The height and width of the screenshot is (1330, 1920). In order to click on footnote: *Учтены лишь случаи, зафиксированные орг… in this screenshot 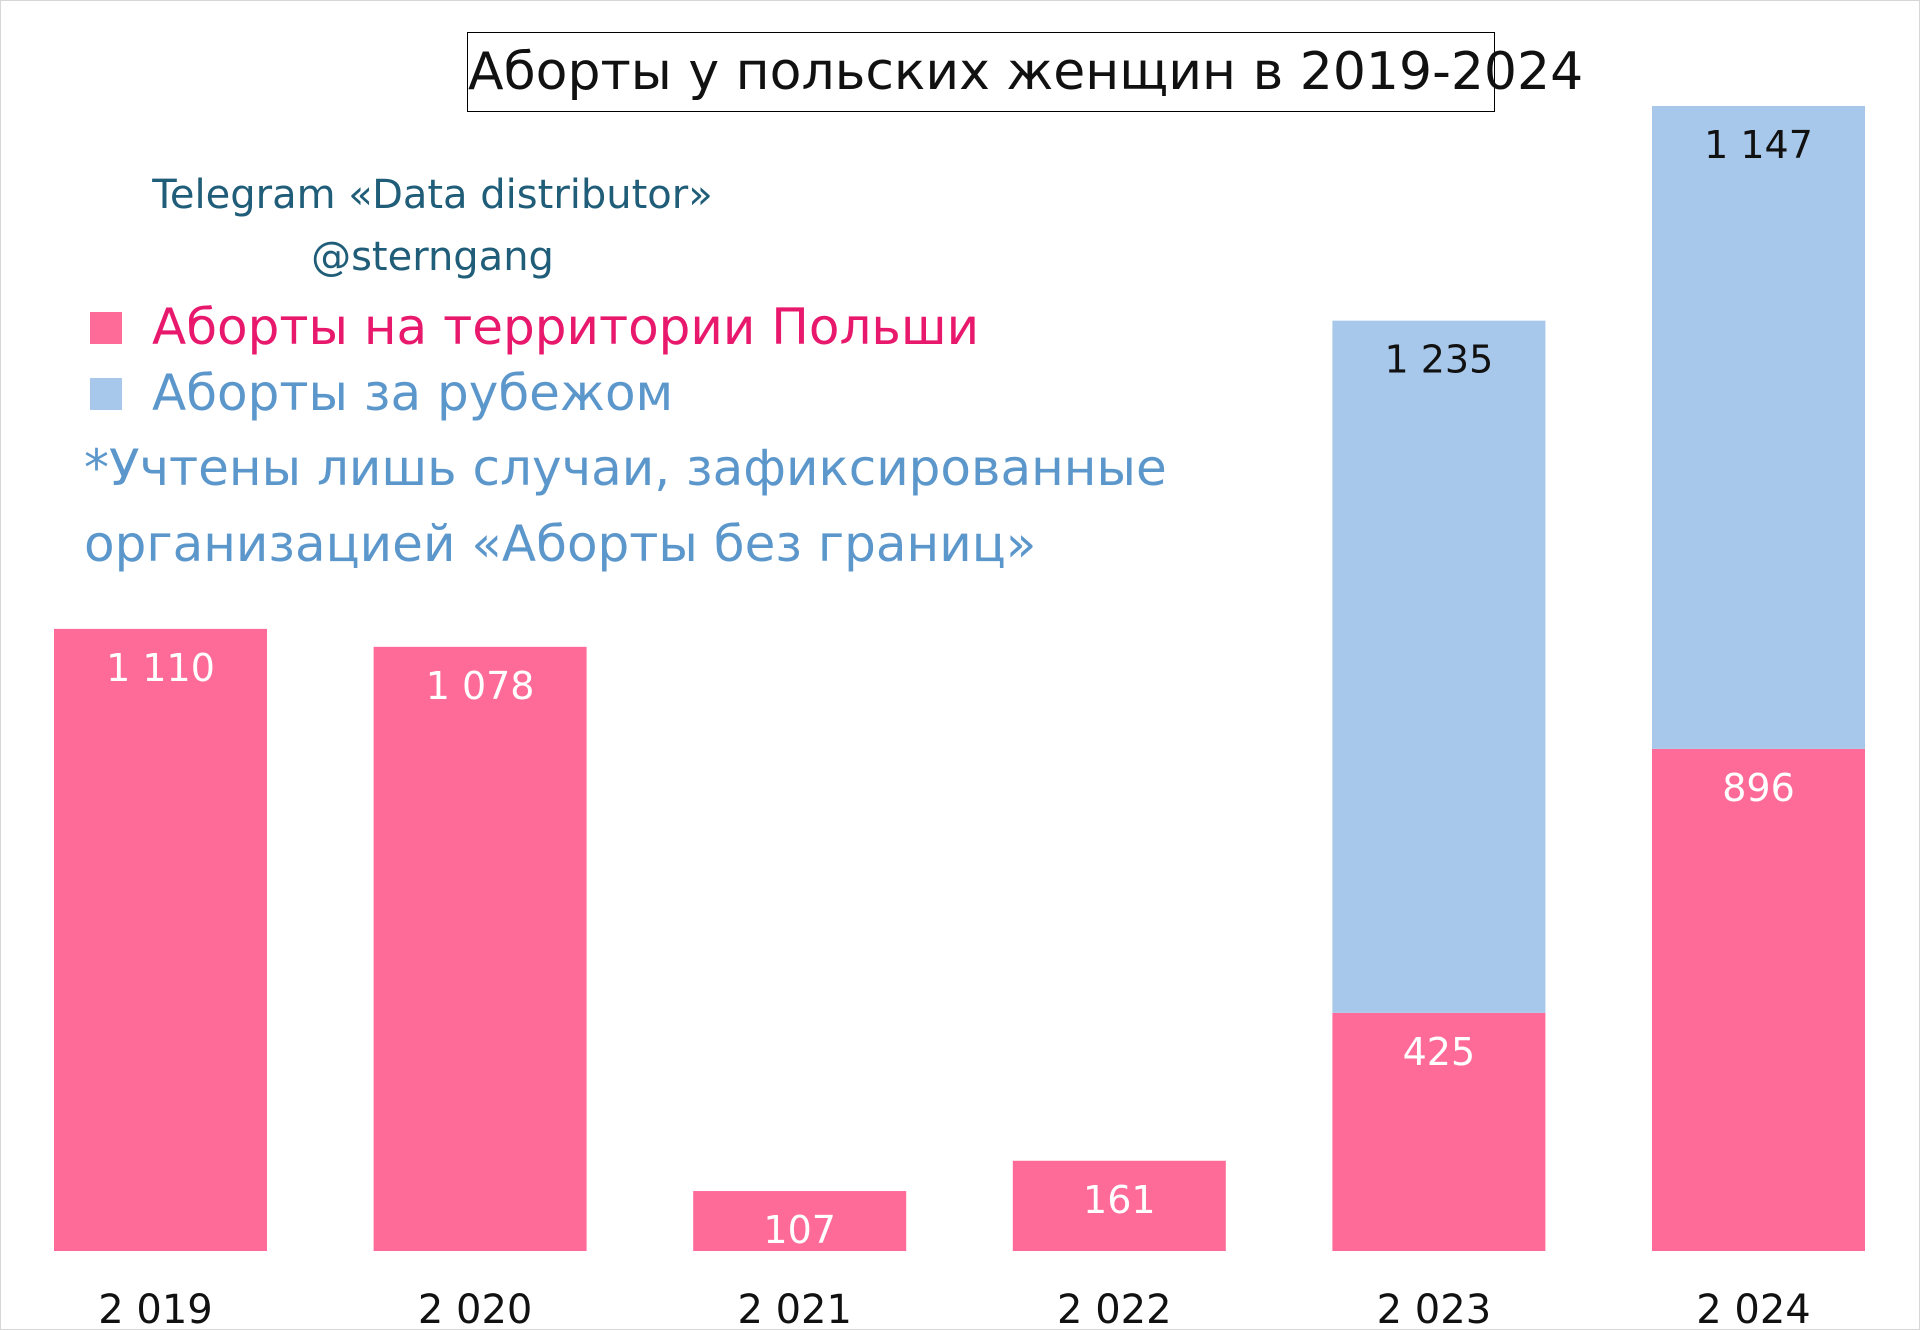, I will do `click(625, 506)`.